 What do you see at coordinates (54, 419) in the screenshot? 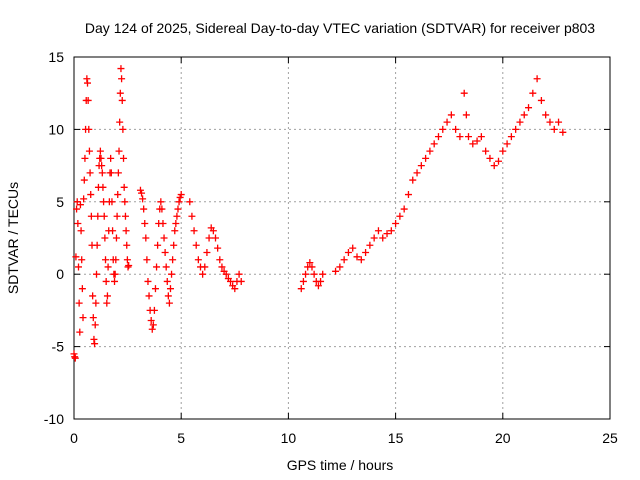
I see `y-tick-label: -10` at bounding box center [54, 419].